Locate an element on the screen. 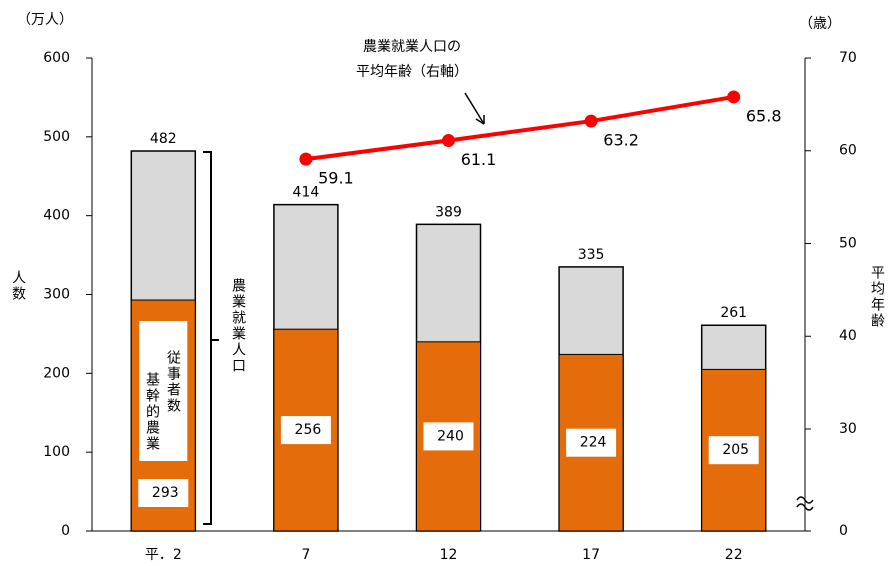  core-label: 293 is located at coordinates (165, 493).